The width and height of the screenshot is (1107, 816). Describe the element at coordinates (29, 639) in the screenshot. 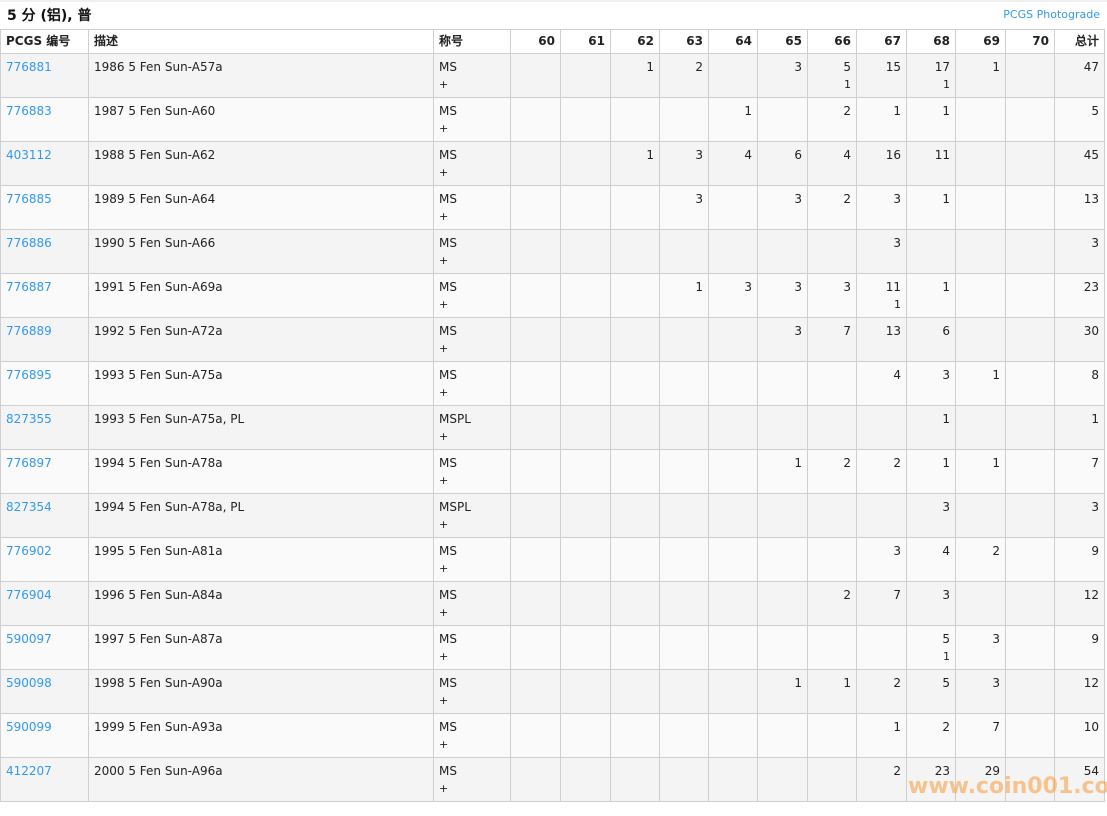

I see `pcgs-number-link: 590097` at that location.